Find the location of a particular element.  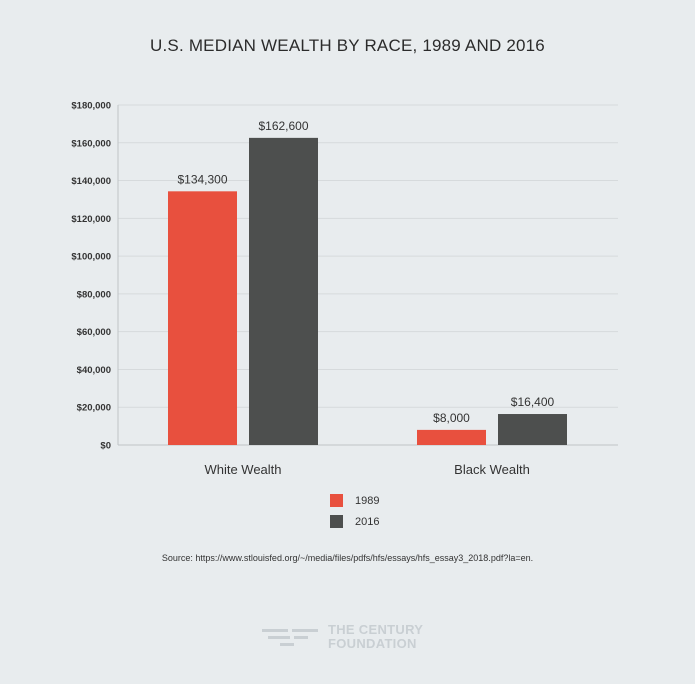

y-tick-label: $0 is located at coordinates (105, 446).